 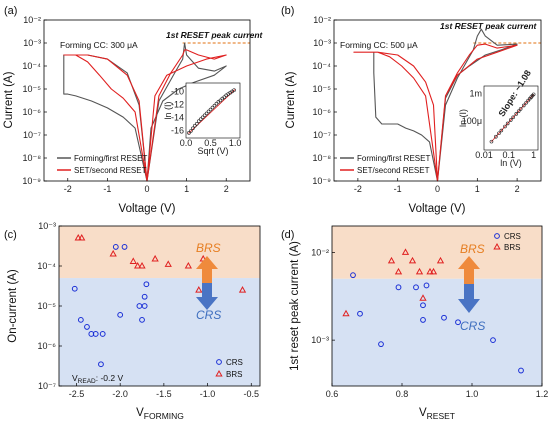 I want to click on panel-b-xtick-label: -1, so click(x=398, y=189).